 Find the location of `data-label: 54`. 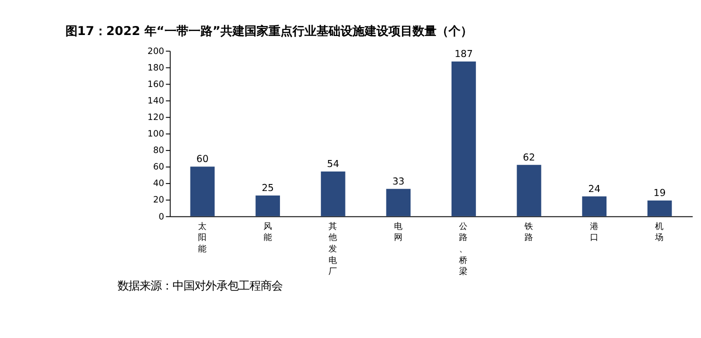

data-label: 54 is located at coordinates (333, 164).